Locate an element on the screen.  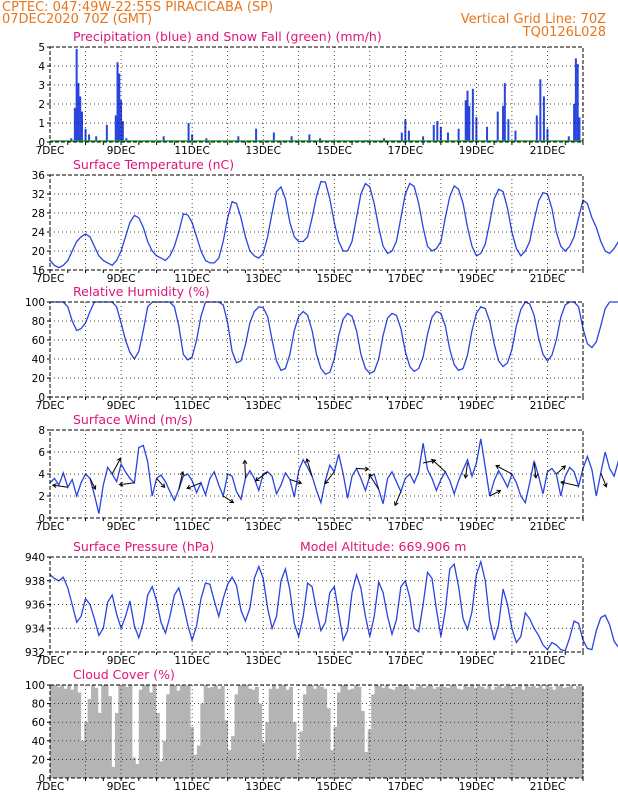
y-tick-label: 32 is located at coordinates (38, 195).